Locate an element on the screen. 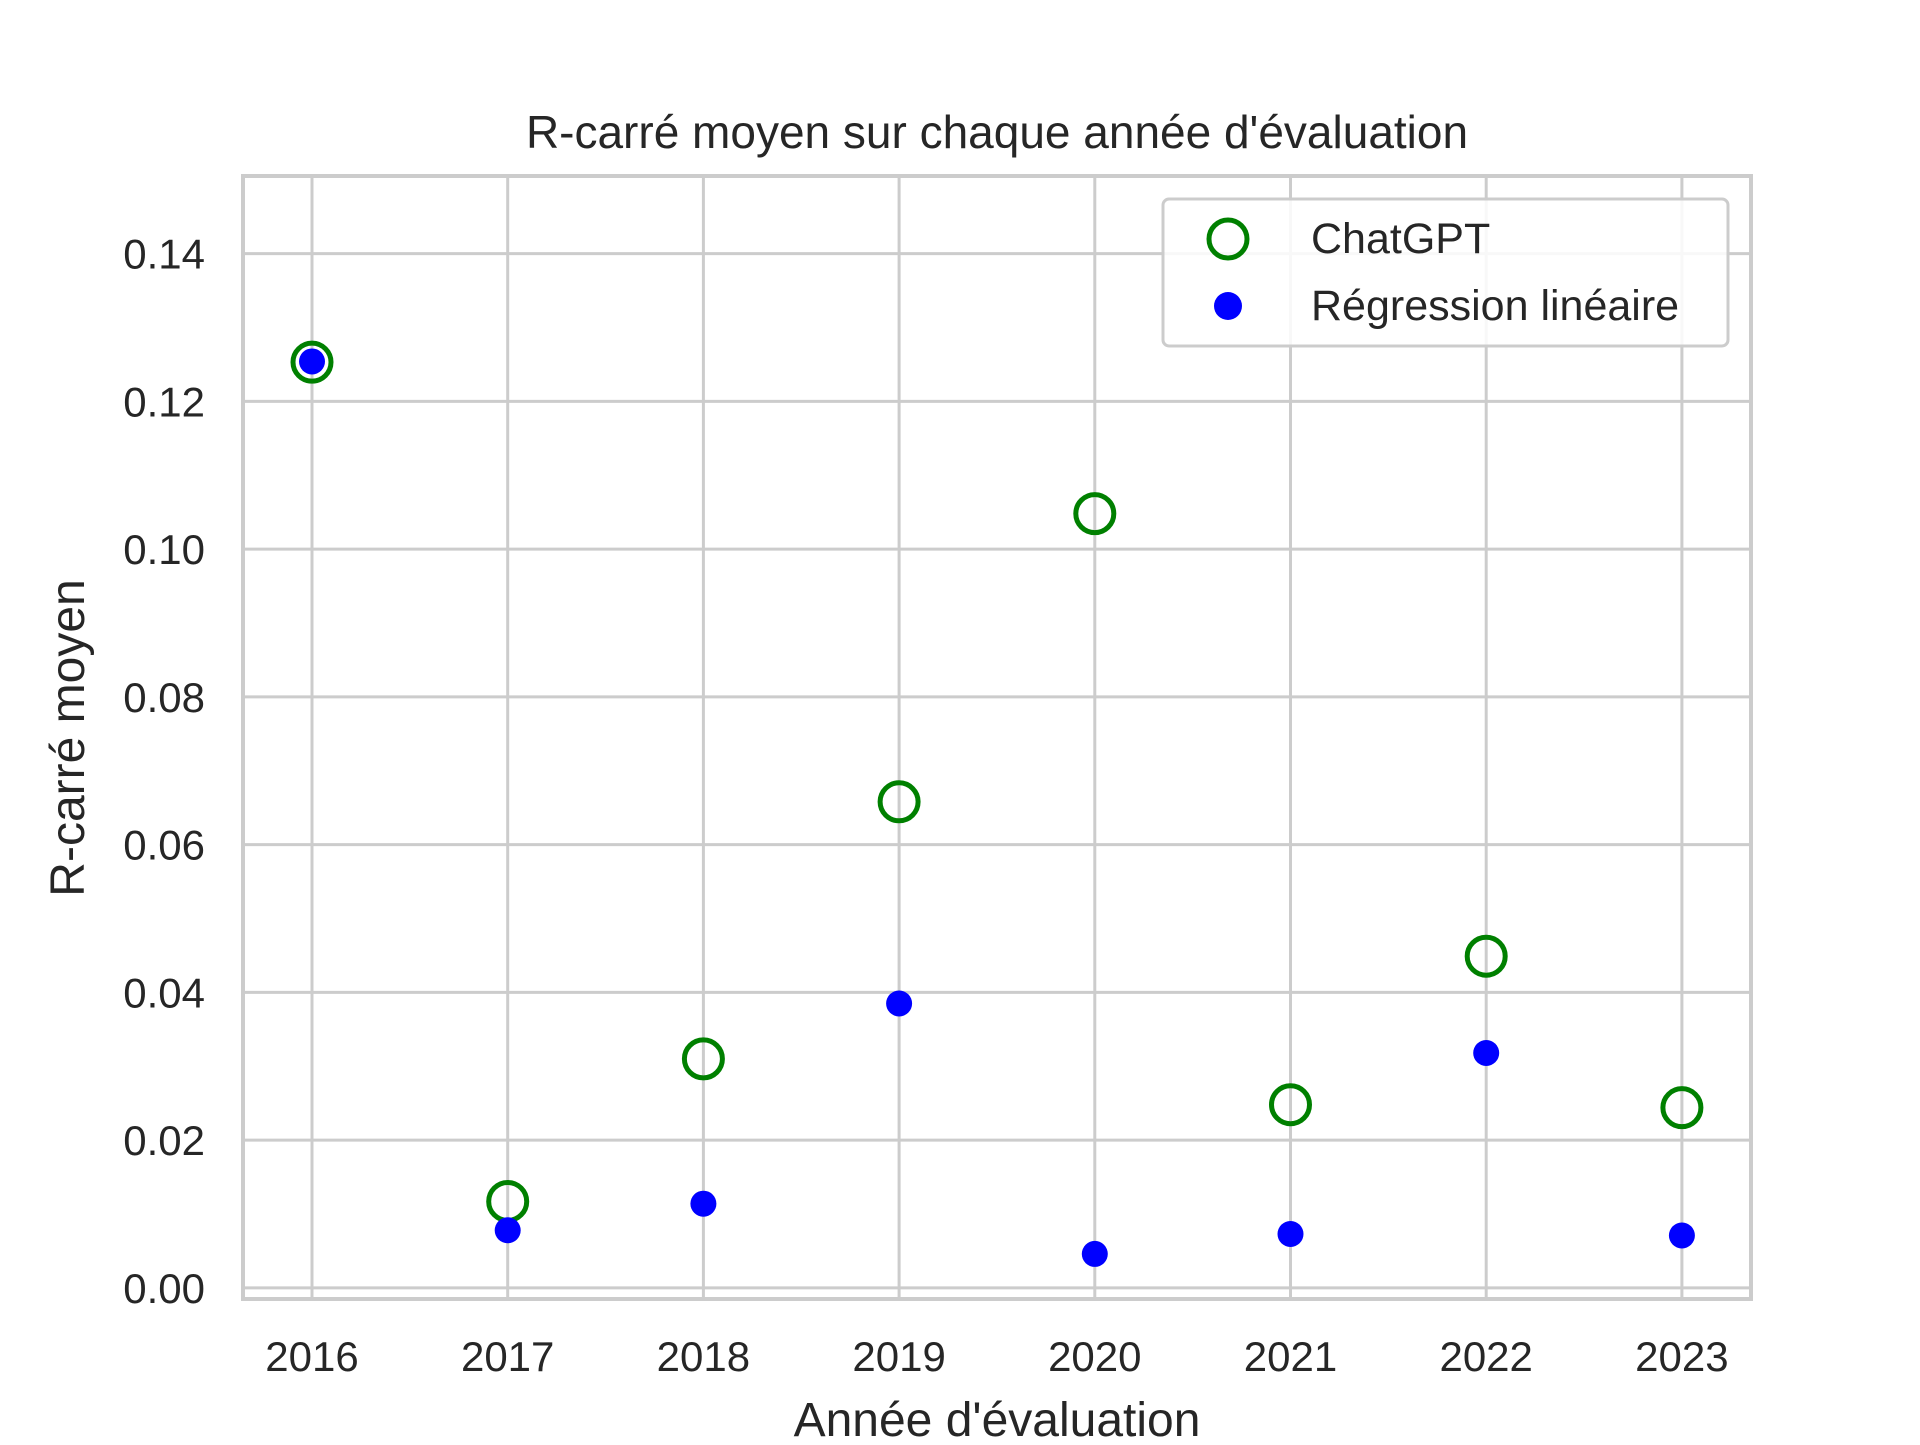 Image resolution: width=1920 pixels, height=1445 pixels. y-tick-label: 0.12 is located at coordinates (164, 401).